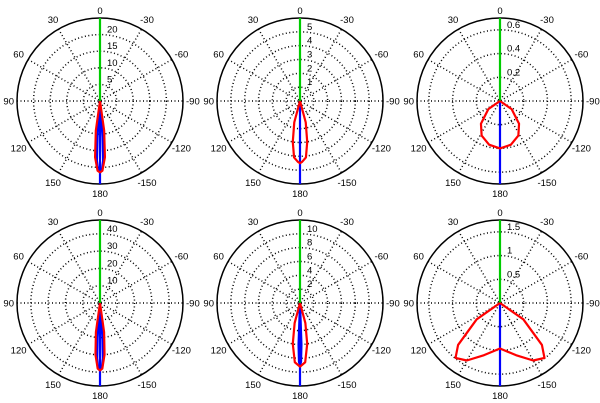 The image size is (600, 403). Describe the element at coordinates (513, 25) in the screenshot. I see `radial-tick-label: 0.6` at that location.